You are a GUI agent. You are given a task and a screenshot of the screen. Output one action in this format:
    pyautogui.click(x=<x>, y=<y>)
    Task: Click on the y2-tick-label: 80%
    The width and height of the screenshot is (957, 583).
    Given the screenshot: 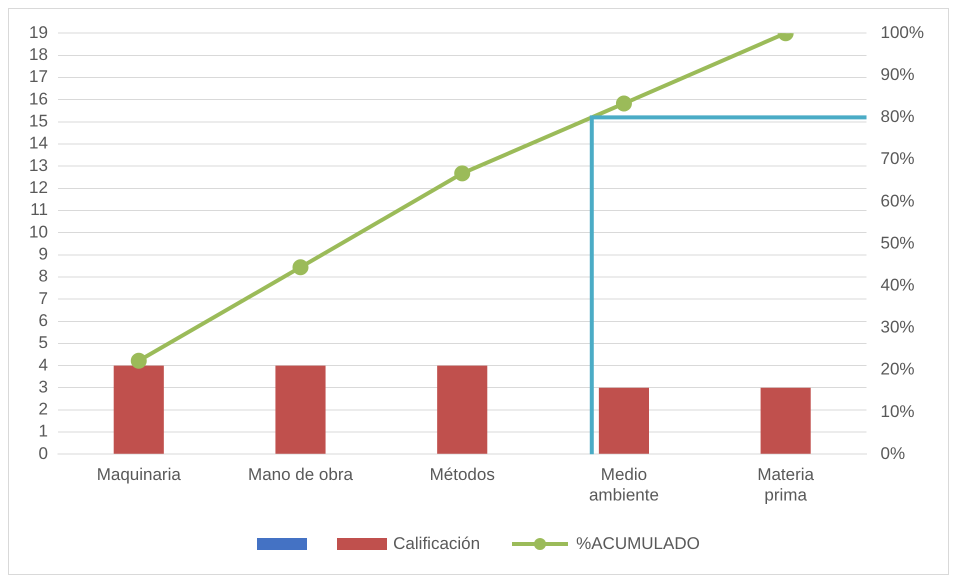 What is the action you would take?
    pyautogui.click(x=897, y=116)
    